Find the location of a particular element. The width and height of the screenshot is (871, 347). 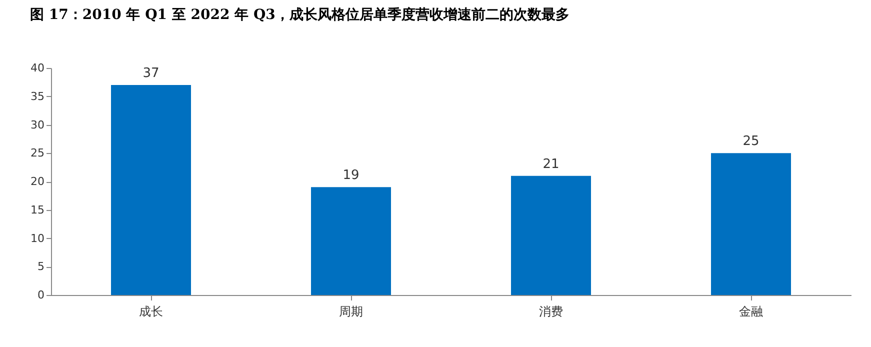

data-label: 37 is located at coordinates (151, 74).